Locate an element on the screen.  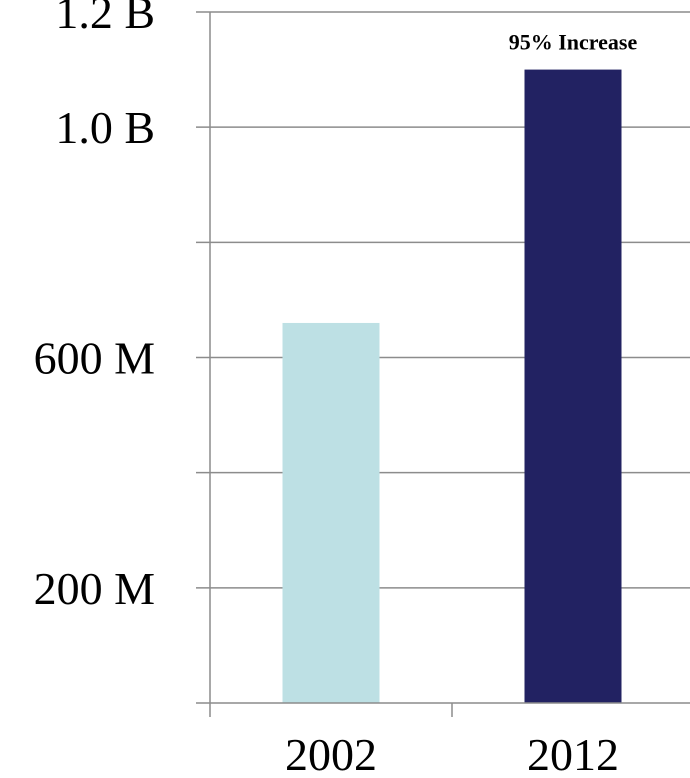
y-tick-label: 1.0 B is located at coordinates (105, 127).